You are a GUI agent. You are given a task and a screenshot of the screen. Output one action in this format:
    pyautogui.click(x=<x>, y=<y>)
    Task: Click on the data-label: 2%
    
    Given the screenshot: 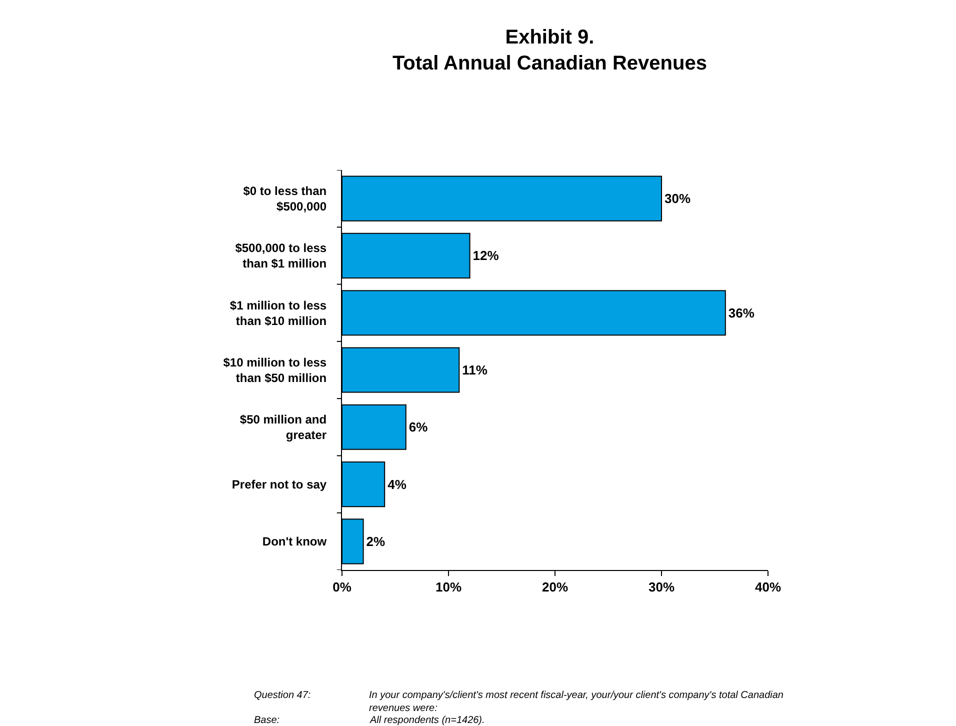 What is the action you would take?
    pyautogui.click(x=376, y=541)
    